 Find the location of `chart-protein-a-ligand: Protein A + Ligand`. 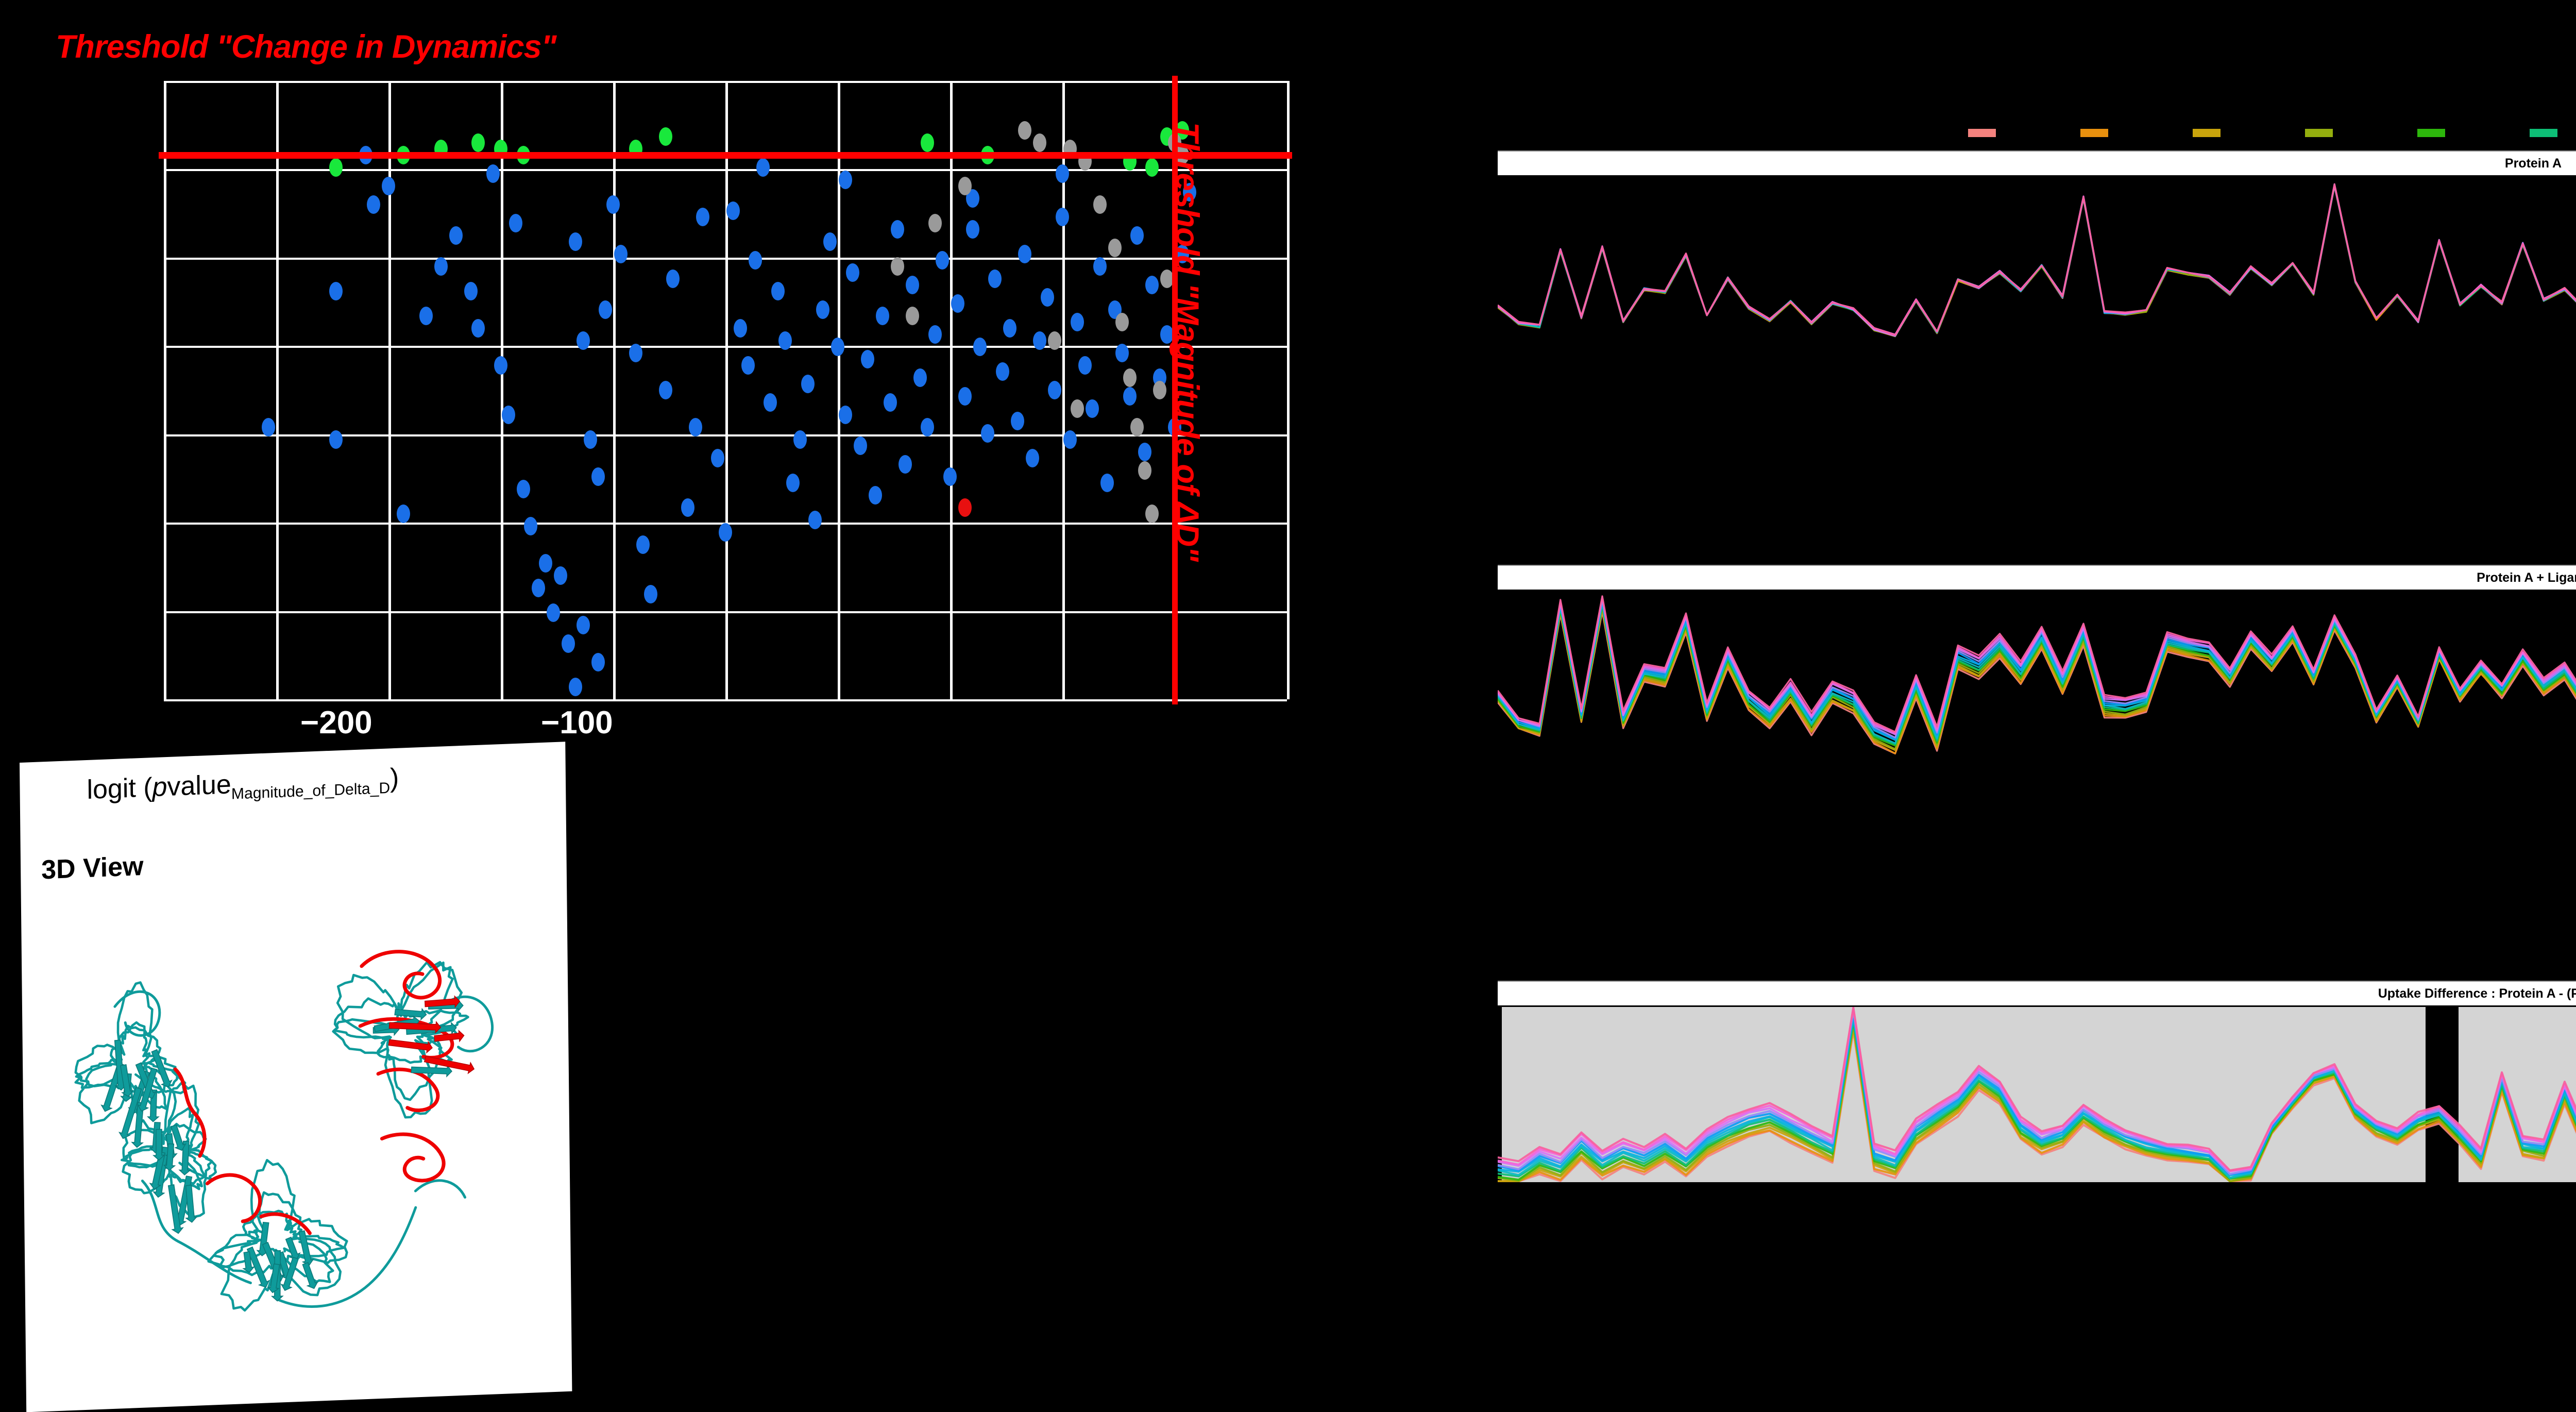

chart-protein-a-ligand: Protein A + Ligand is located at coordinates (2037, 659).